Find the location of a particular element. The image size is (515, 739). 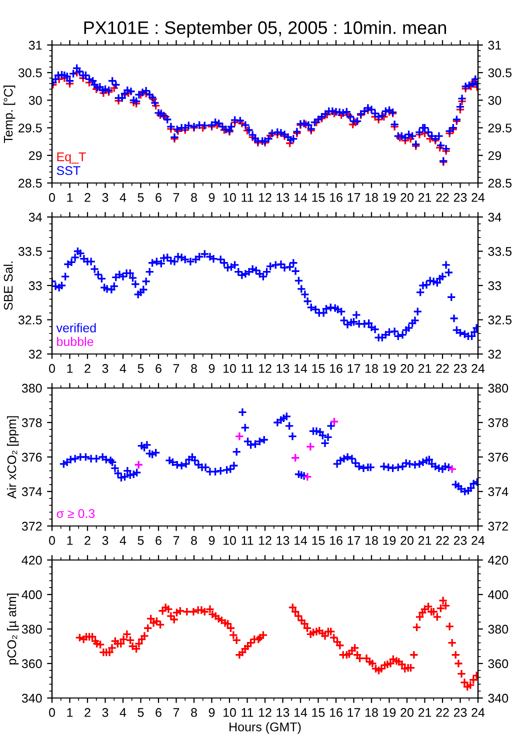

y2-tick-label: 380 is located at coordinates (498, 629).